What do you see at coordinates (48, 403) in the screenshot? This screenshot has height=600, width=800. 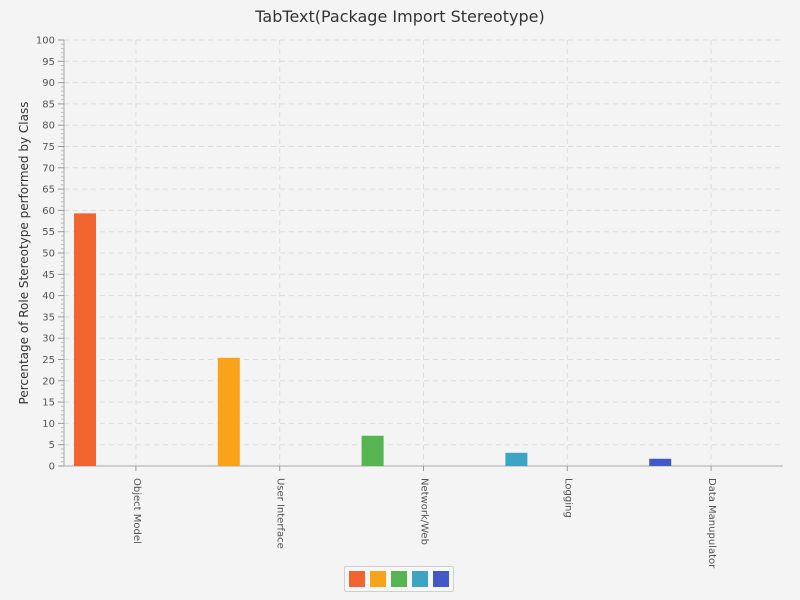 I see `y-tick-label: 15` at bounding box center [48, 403].